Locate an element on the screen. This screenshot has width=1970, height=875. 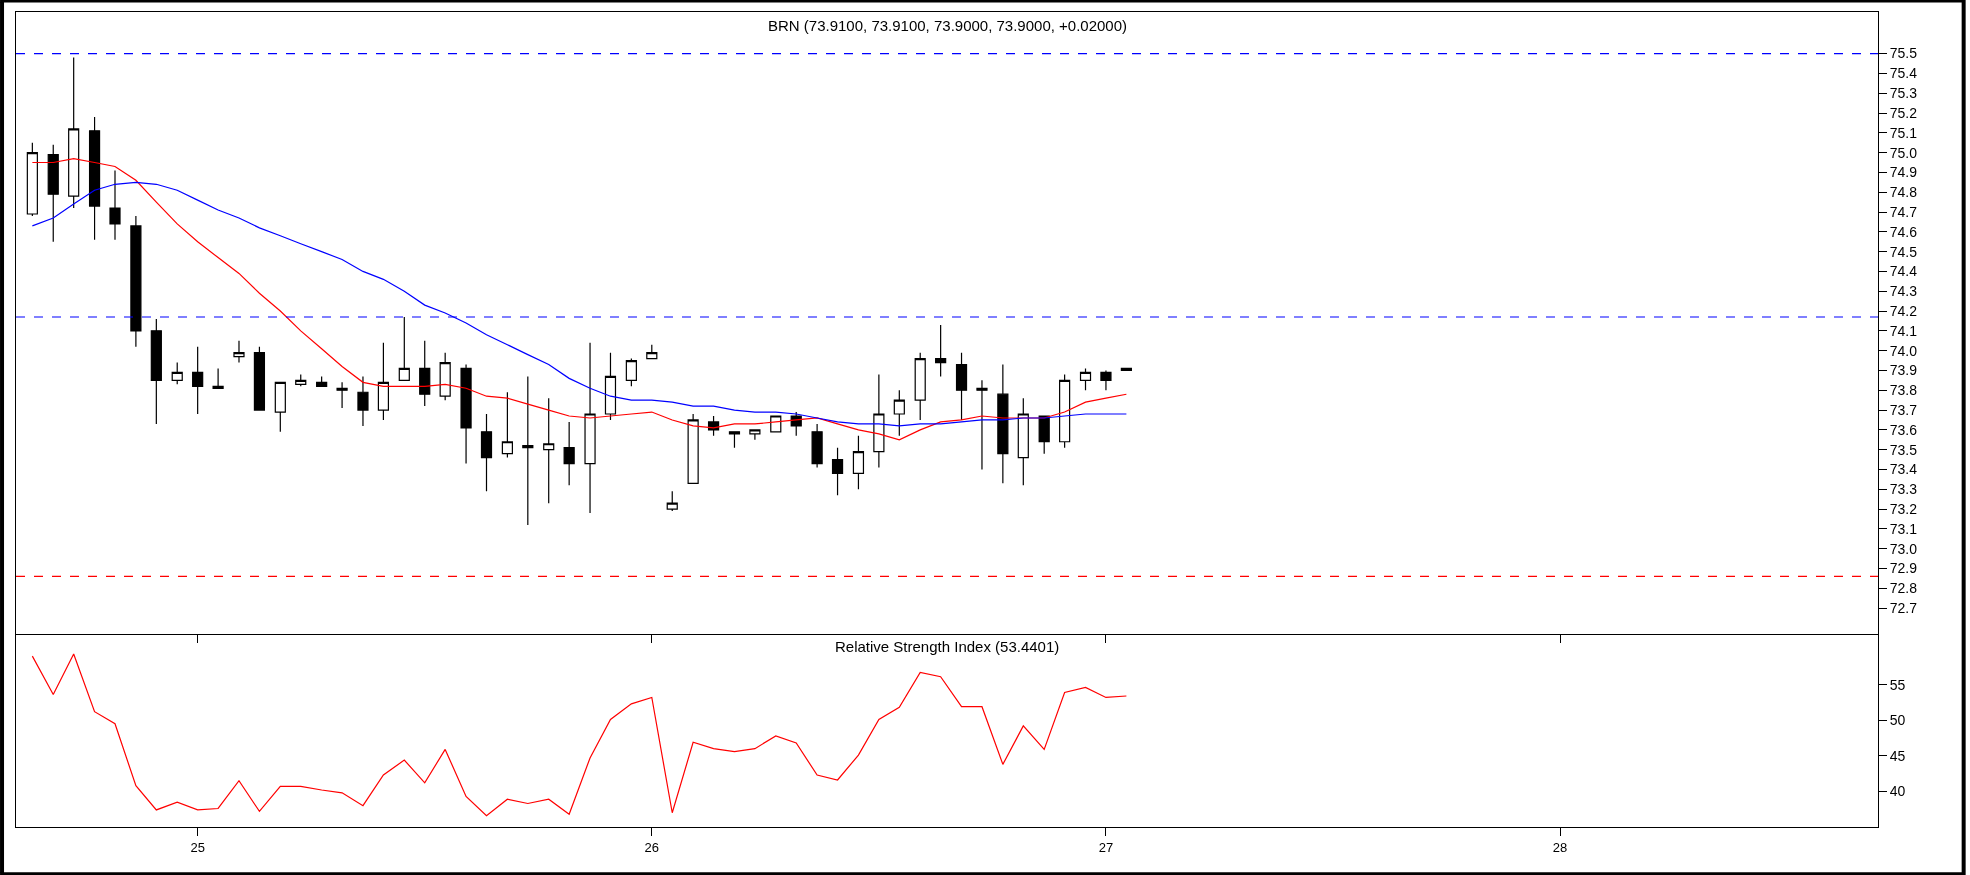
y-tick-label: 73.3 is located at coordinates (1903, 489).